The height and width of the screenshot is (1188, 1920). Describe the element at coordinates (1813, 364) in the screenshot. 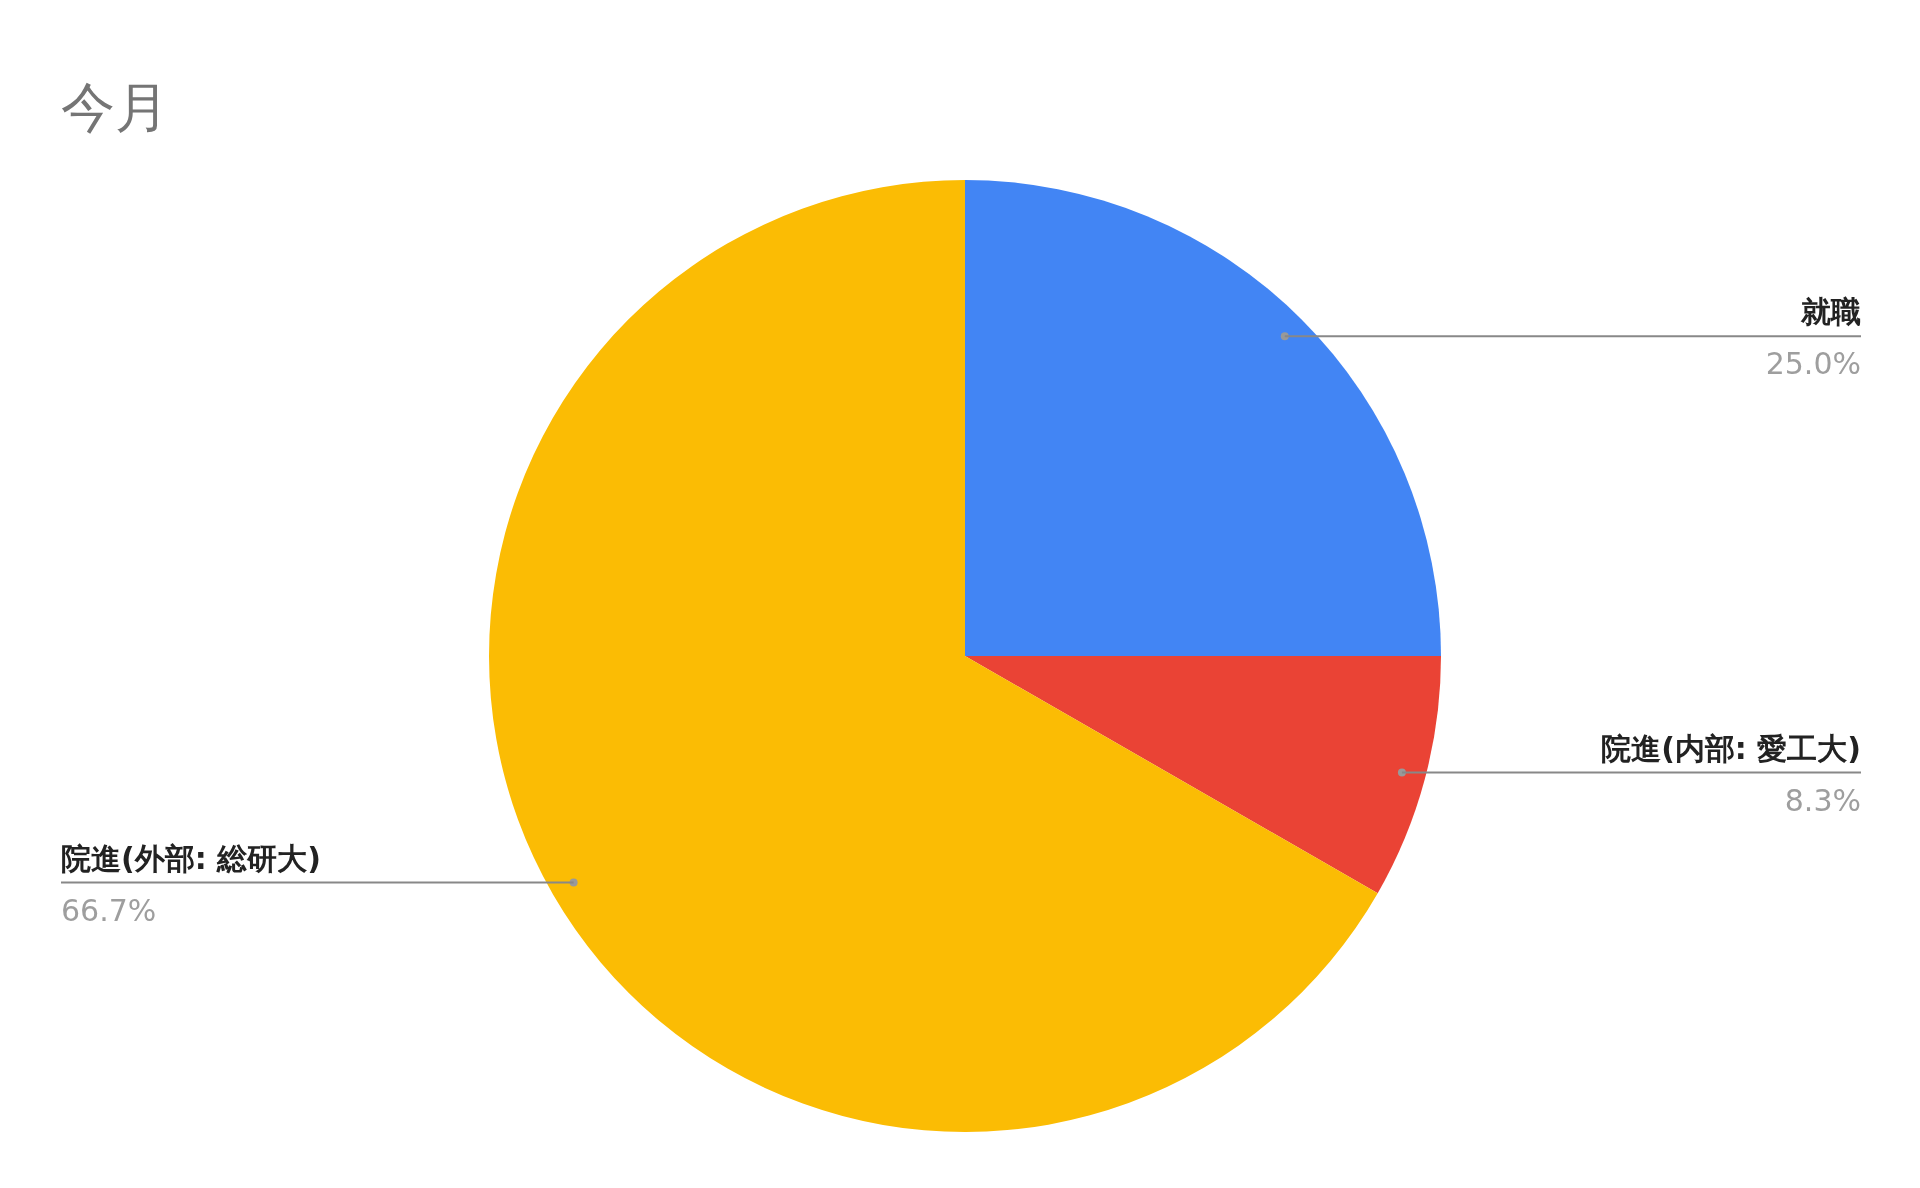

I see `data-label: 25.0%` at that location.